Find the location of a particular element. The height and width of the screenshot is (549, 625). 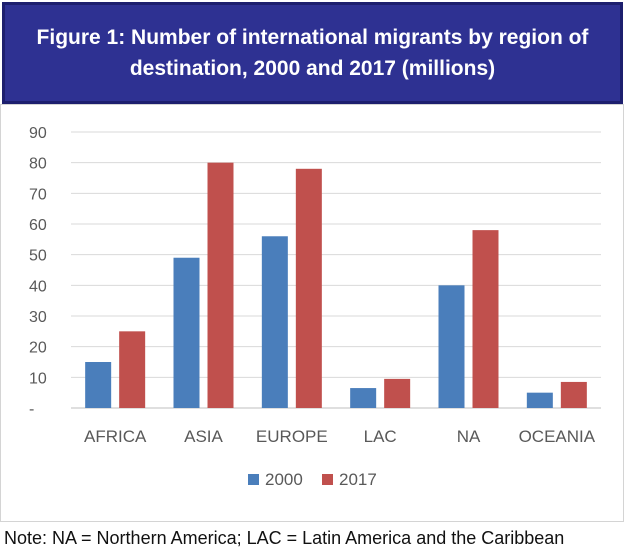

x-tick-label: LAC is located at coordinates (380, 436).